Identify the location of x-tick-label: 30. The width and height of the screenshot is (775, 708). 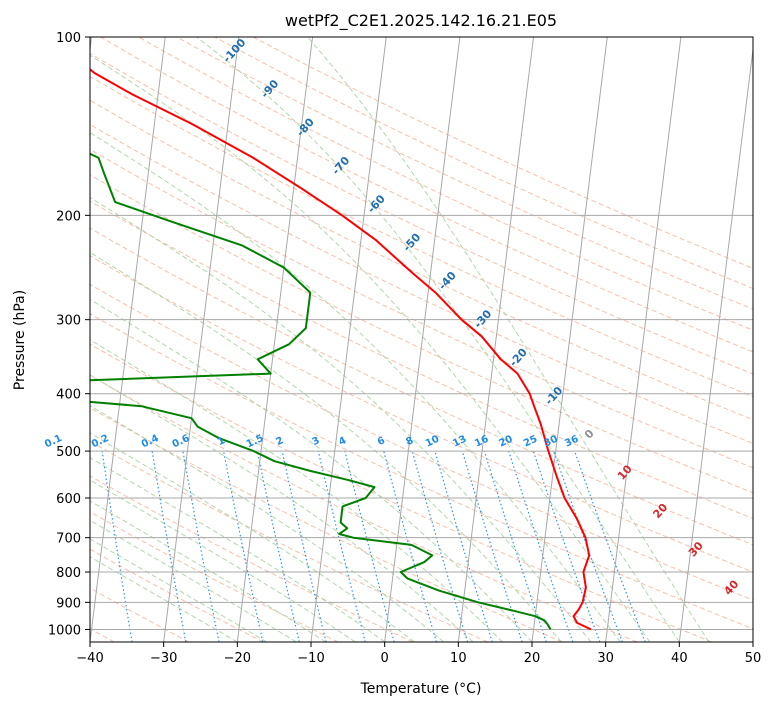
(605, 658).